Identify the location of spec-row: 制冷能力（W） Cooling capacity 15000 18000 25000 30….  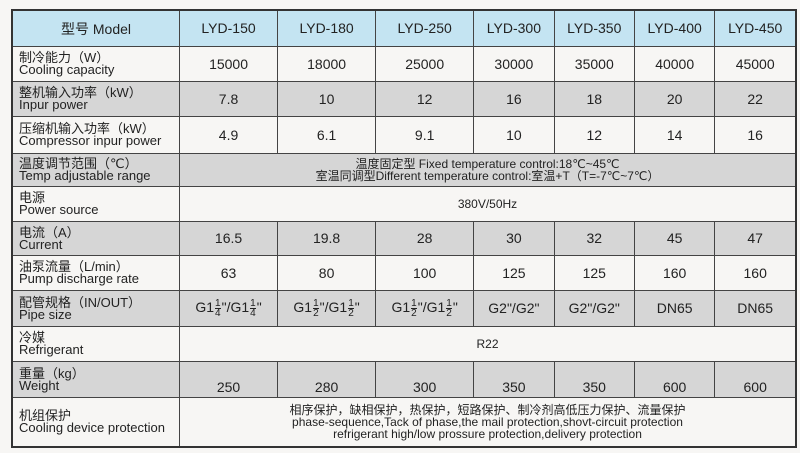
(404, 64).